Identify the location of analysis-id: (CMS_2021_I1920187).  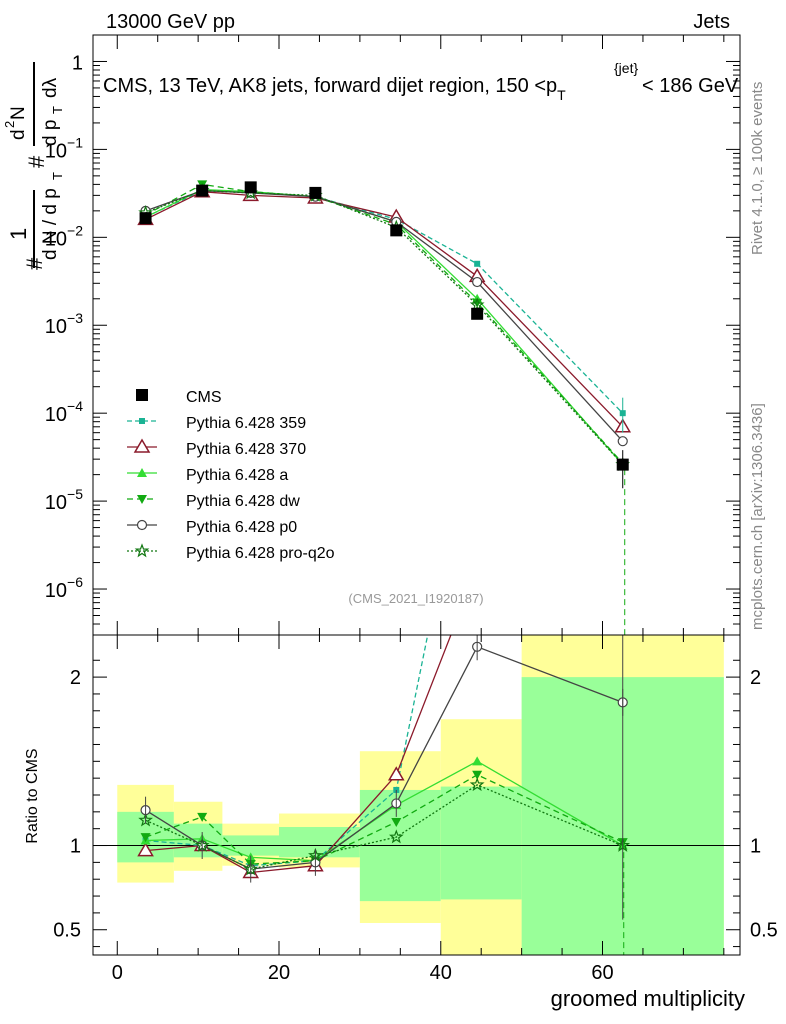
(415, 598).